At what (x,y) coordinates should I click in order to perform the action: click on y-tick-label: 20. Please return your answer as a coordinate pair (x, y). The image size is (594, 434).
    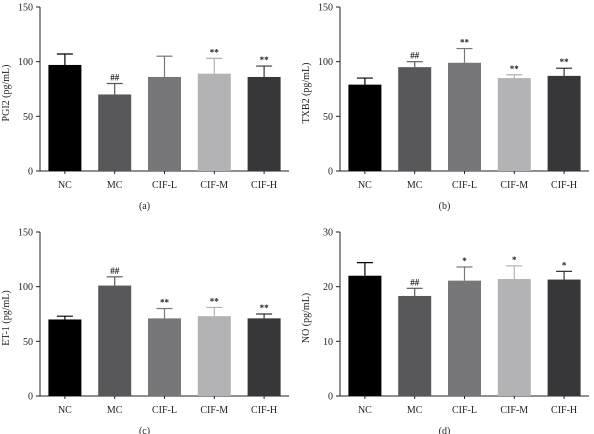
    Looking at the image, I should click on (328, 287).